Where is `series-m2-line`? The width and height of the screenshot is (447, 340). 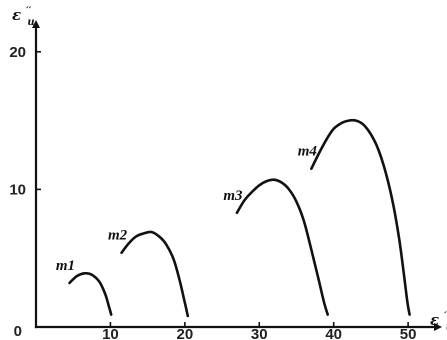
series-m2-line is located at coordinates (155, 274).